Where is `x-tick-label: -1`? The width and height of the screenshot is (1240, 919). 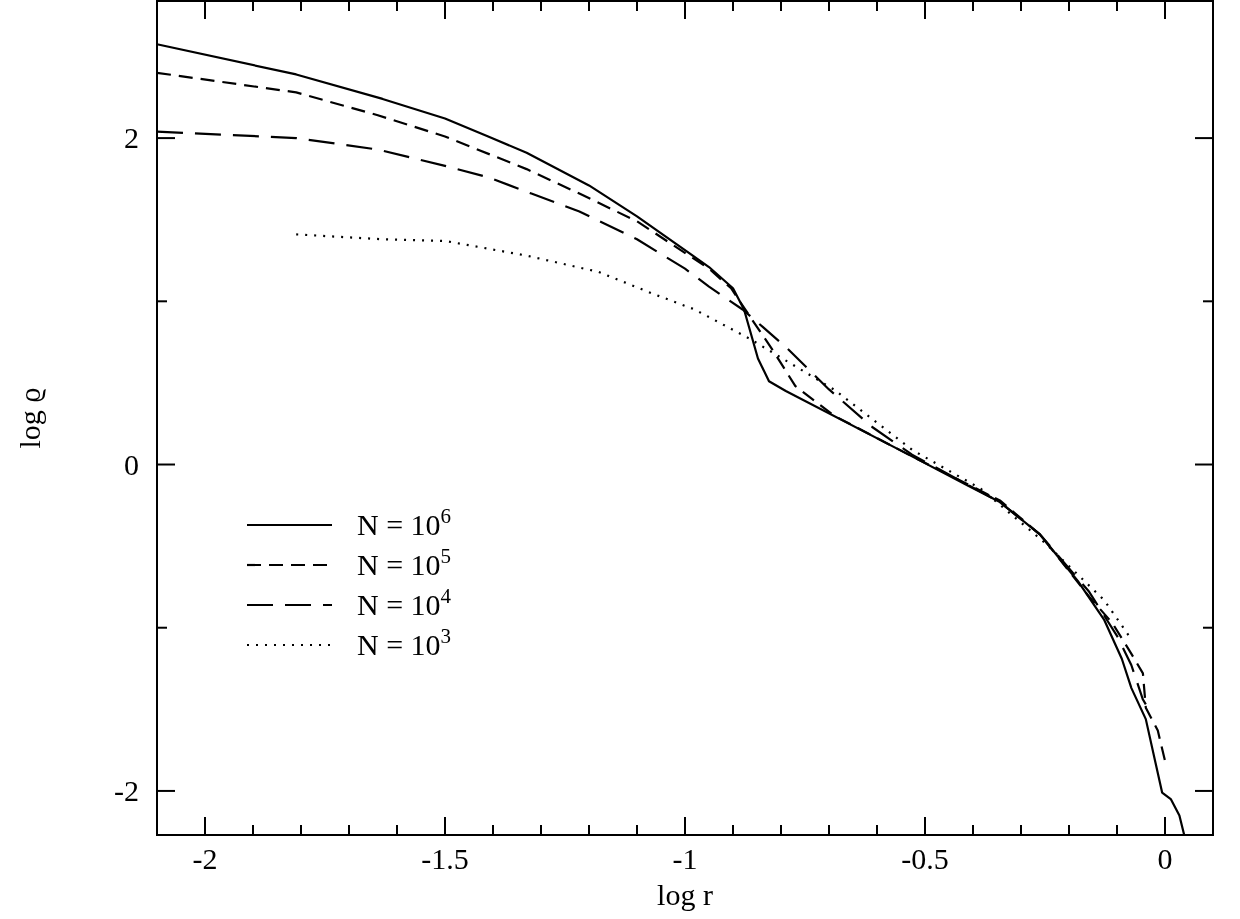
x-tick-label: -1 is located at coordinates (685, 858).